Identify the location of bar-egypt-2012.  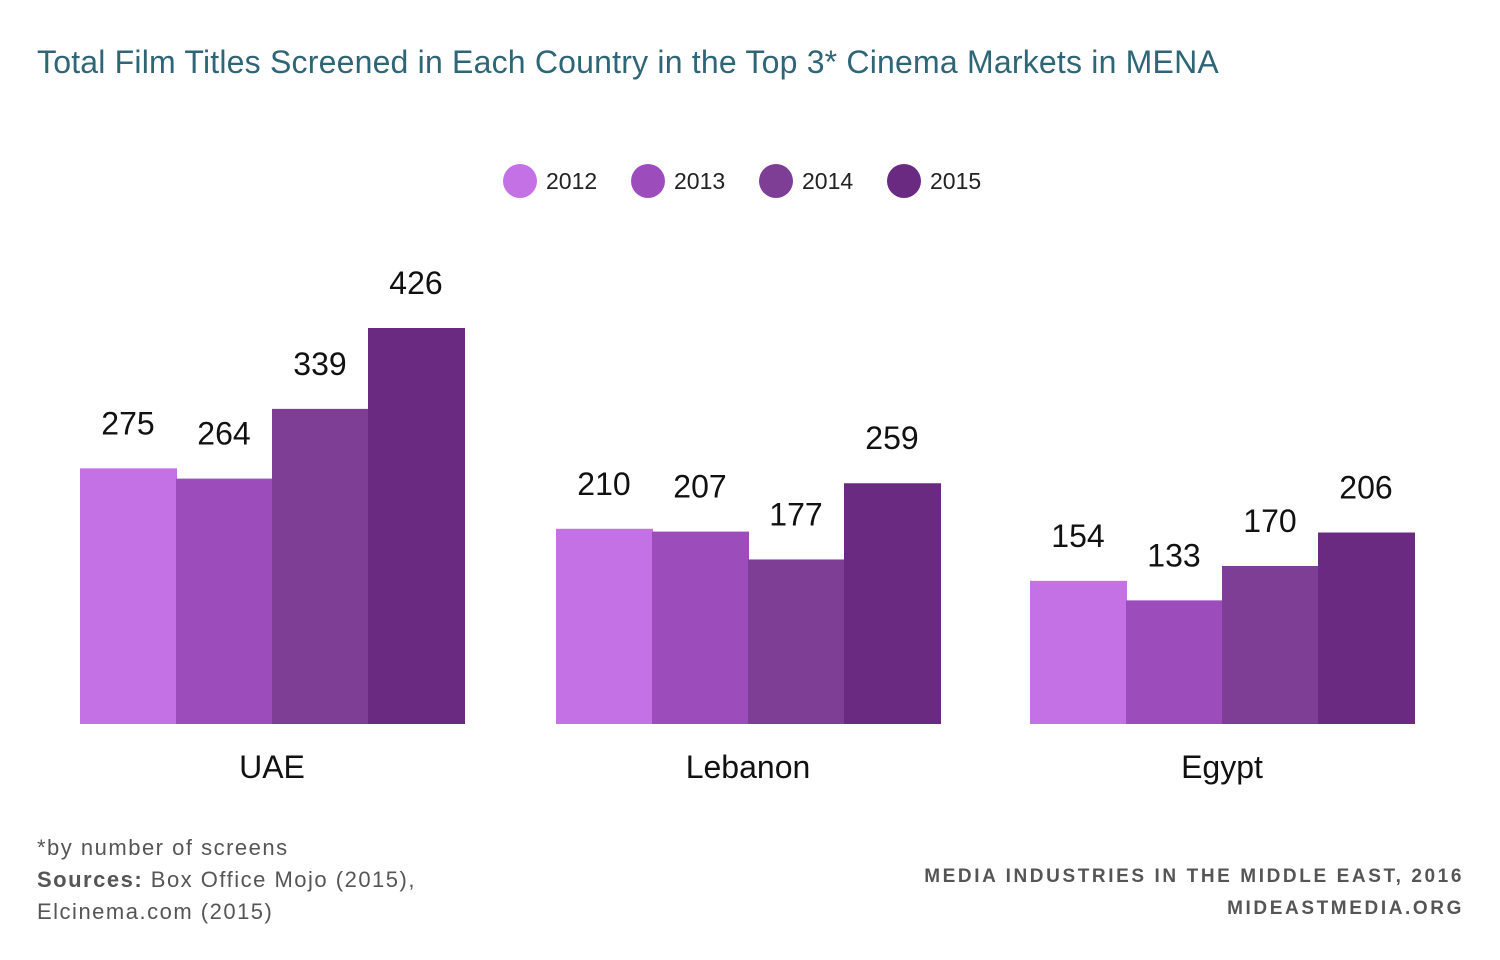
(1078, 652).